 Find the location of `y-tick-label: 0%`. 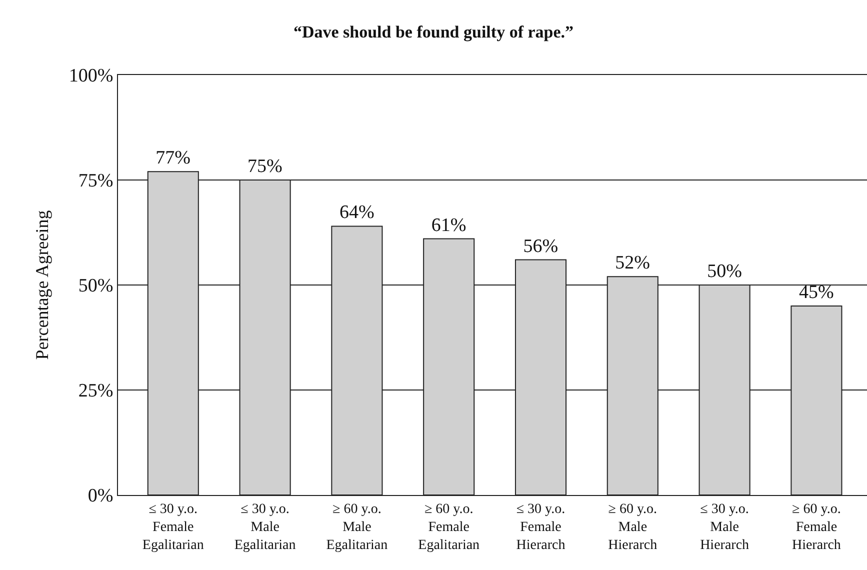

y-tick-label: 0% is located at coordinates (101, 496).